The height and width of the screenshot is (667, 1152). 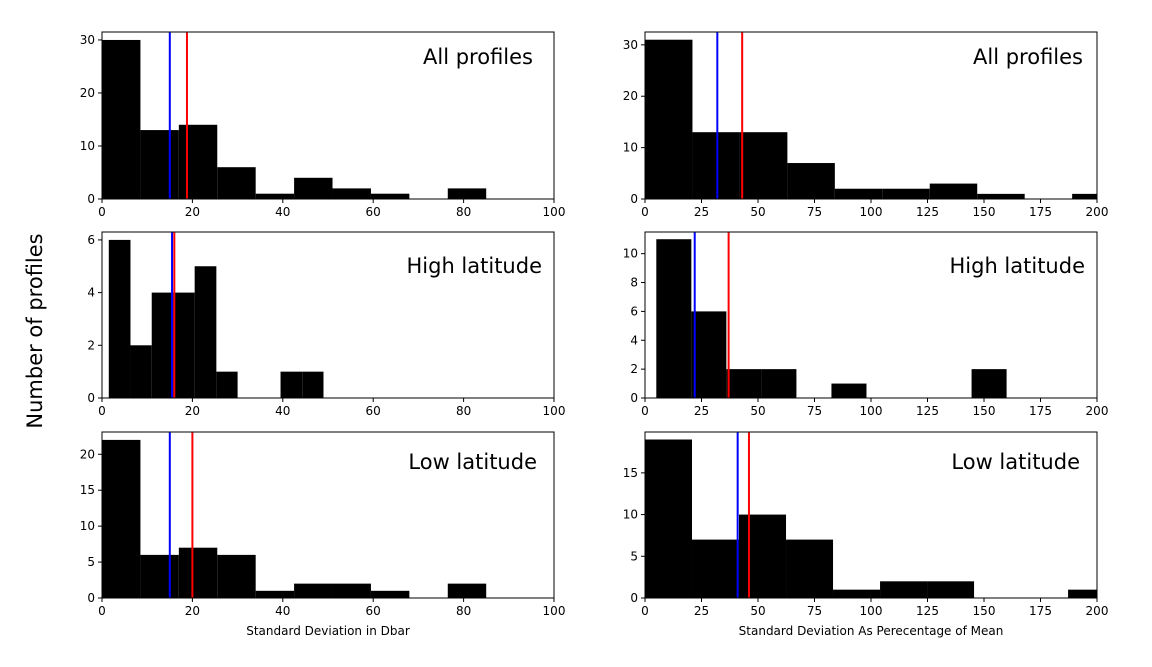 I want to click on y-tick-label: 15, so click(x=87, y=490).